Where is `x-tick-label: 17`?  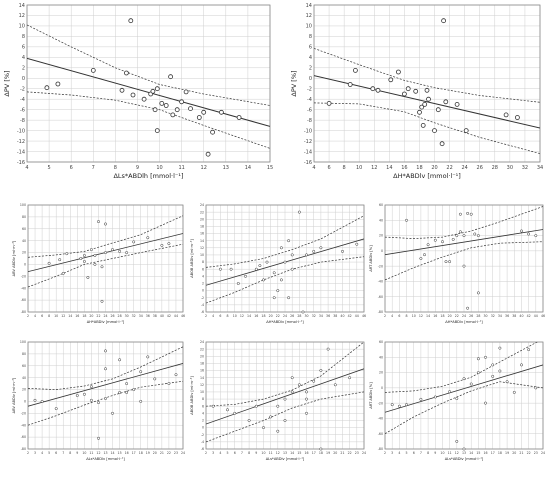 x-tick-label: 17 is located at coordinates (493, 453).